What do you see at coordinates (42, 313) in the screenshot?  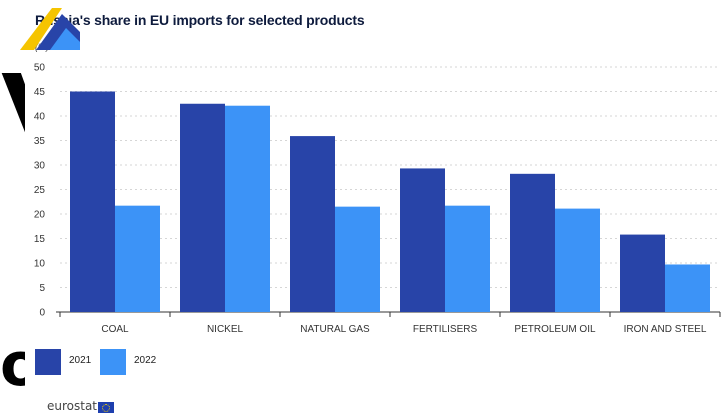 I see `y-tick-label: 0` at bounding box center [42, 313].